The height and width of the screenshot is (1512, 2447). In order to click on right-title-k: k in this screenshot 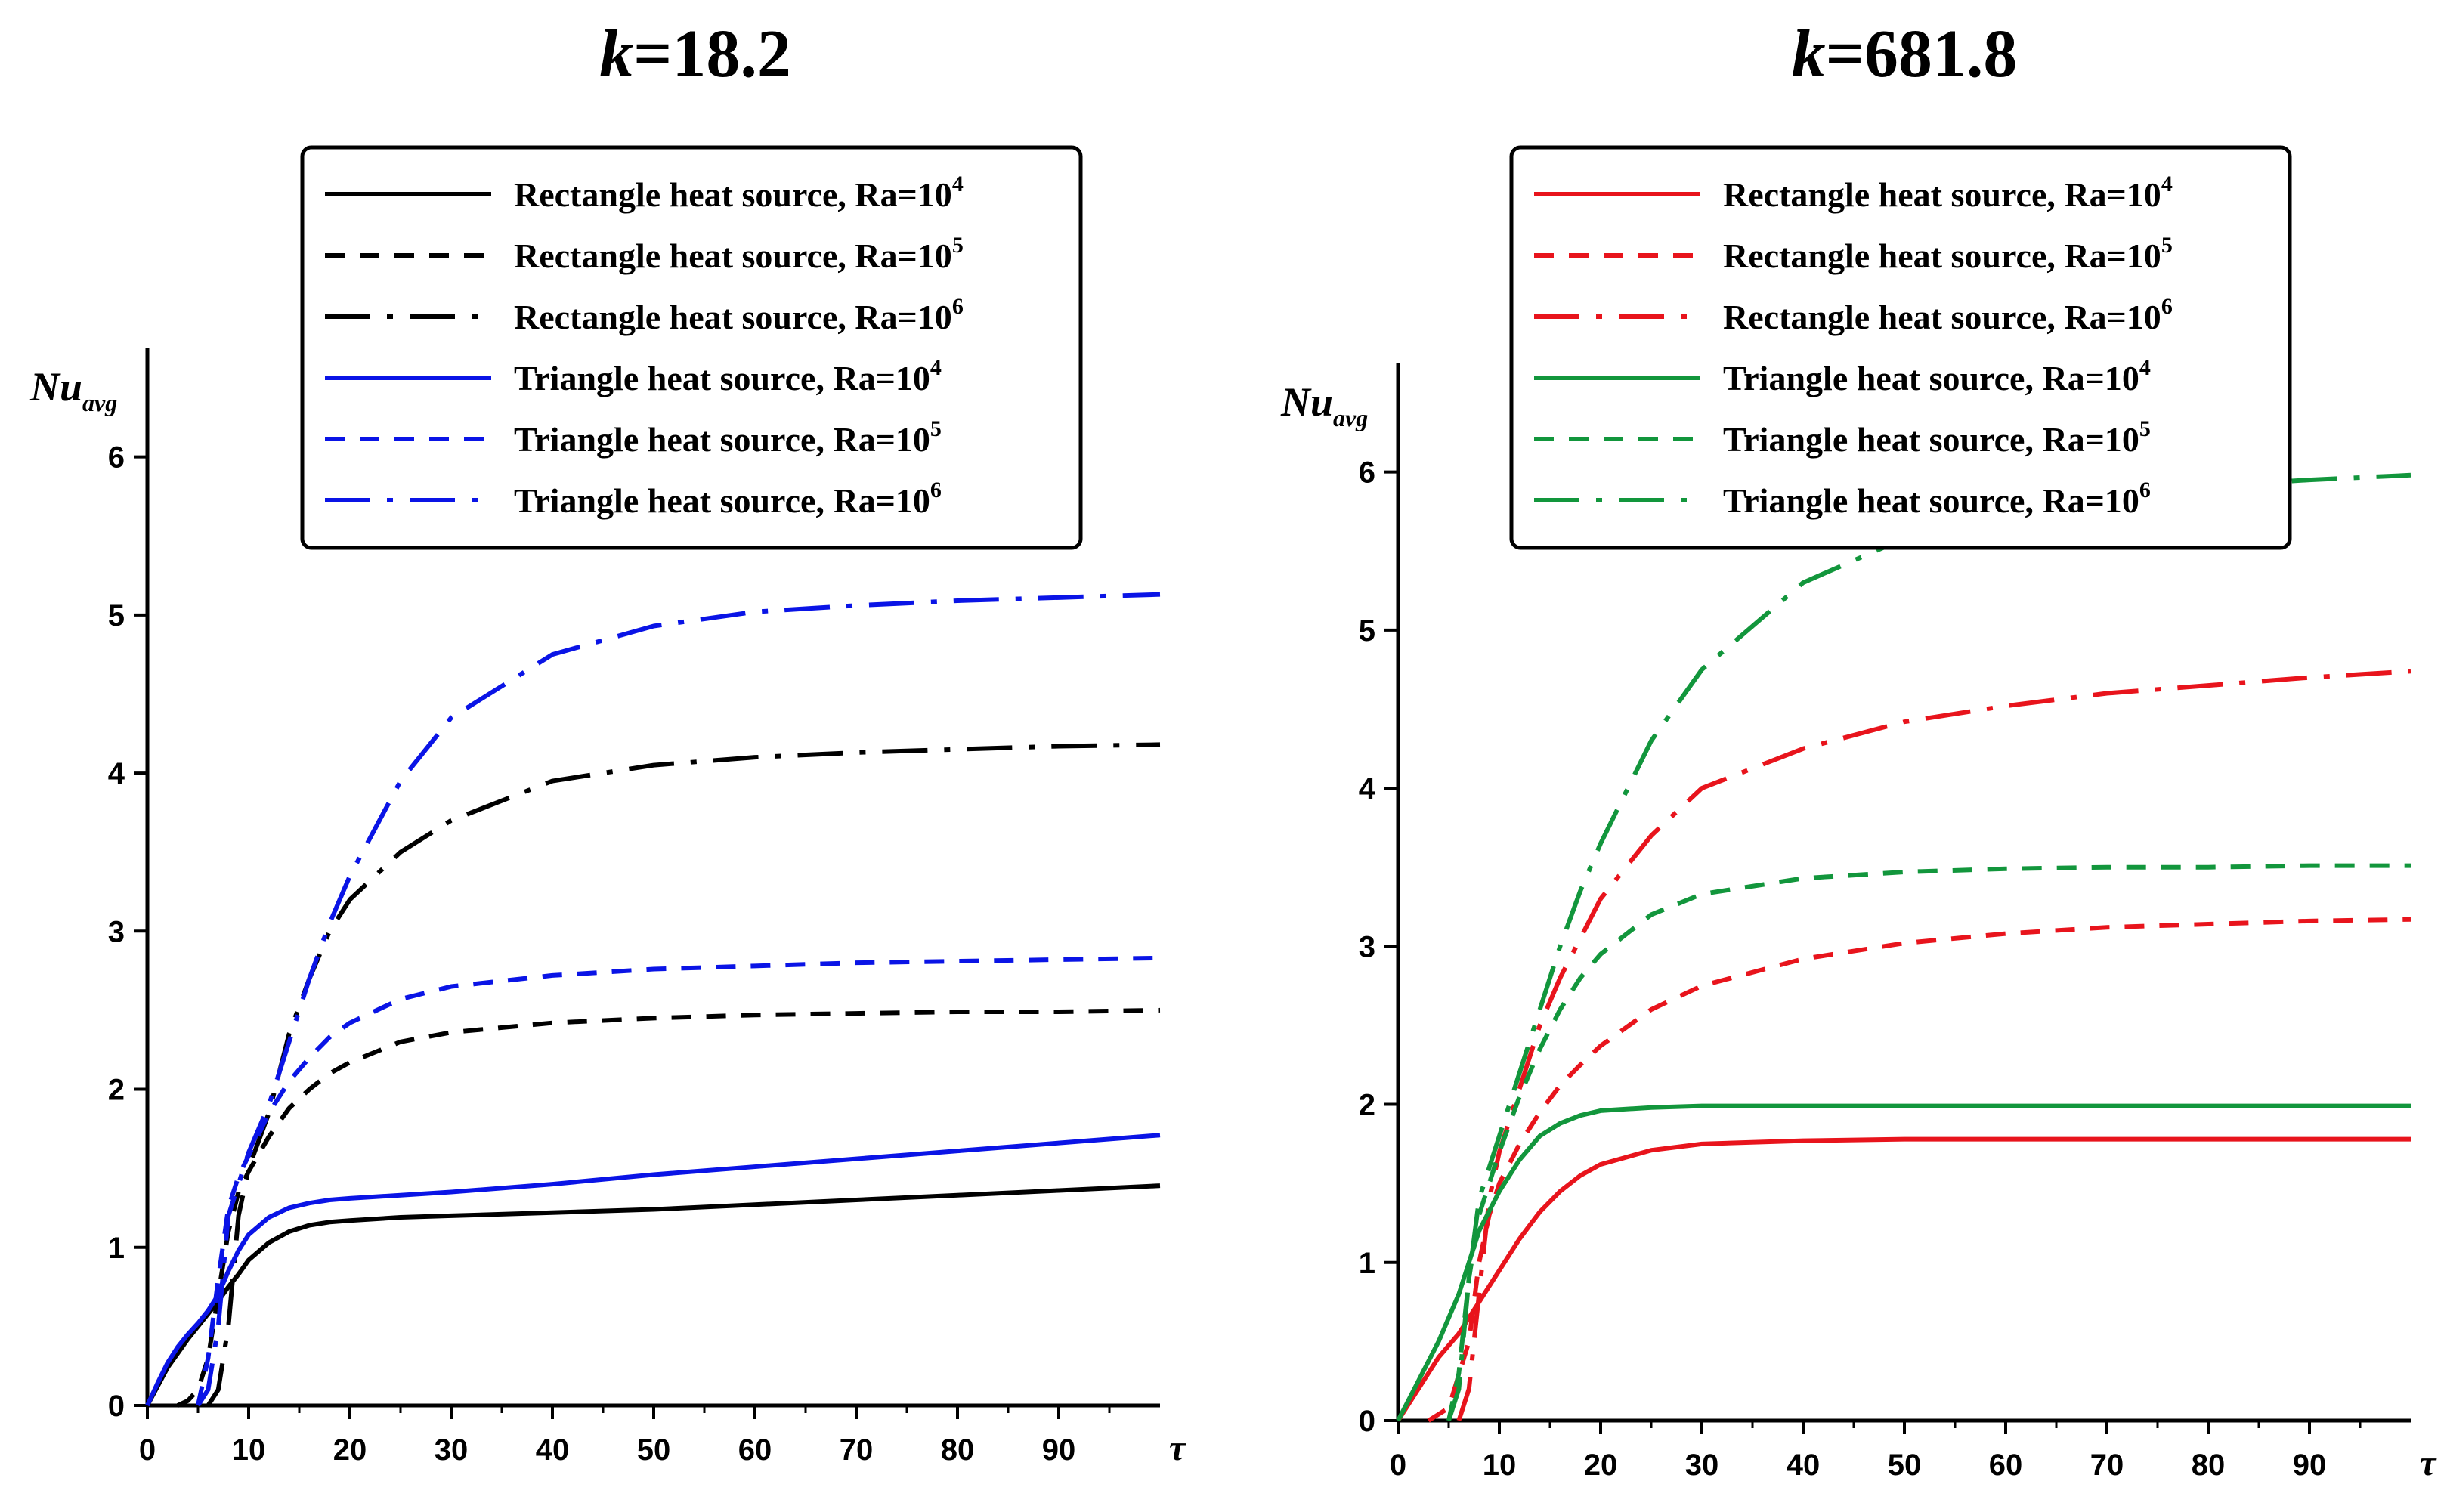, I will do `click(1808, 54)`.